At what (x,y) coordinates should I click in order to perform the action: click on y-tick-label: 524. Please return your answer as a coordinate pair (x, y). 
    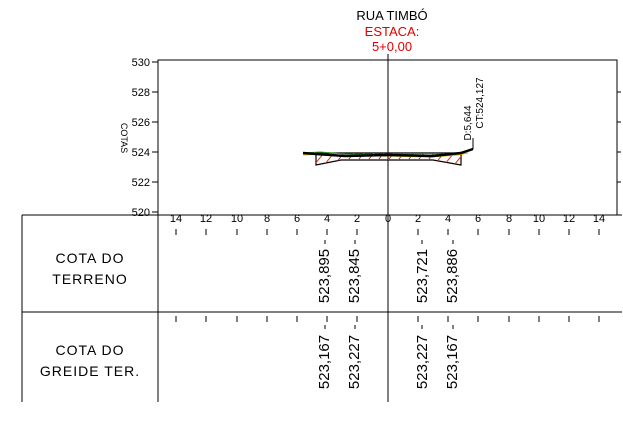
    Looking at the image, I should click on (141, 153).